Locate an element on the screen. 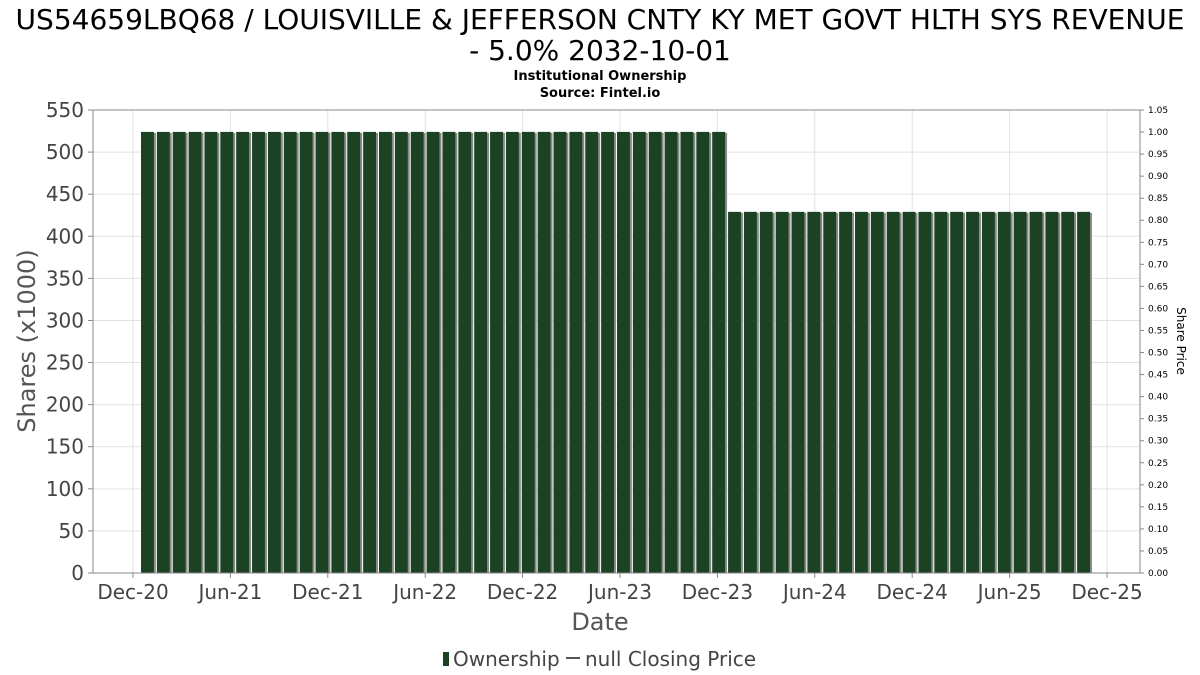  y-tick-label: 200 is located at coordinates (65, 405).